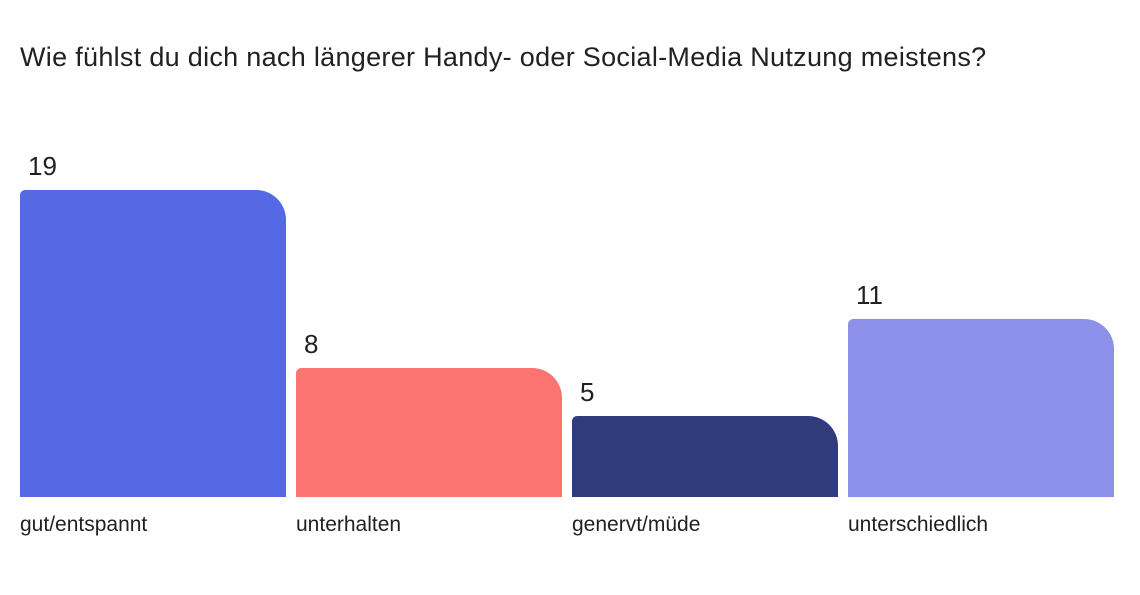  What do you see at coordinates (349, 524) in the screenshot?
I see `category-label: unterhalten` at bounding box center [349, 524].